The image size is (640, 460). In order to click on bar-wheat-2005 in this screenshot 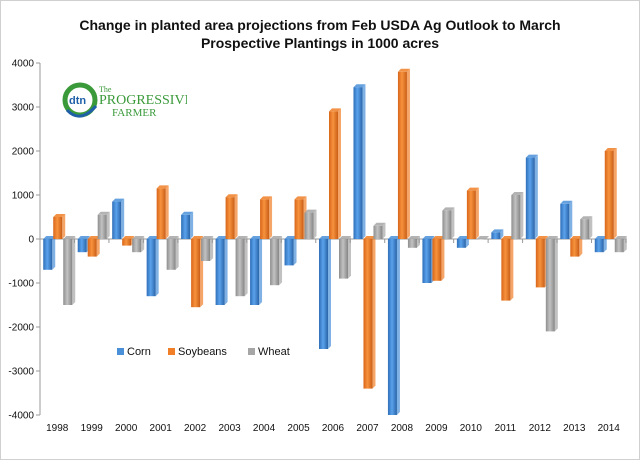, I will do `click(310, 224)`.